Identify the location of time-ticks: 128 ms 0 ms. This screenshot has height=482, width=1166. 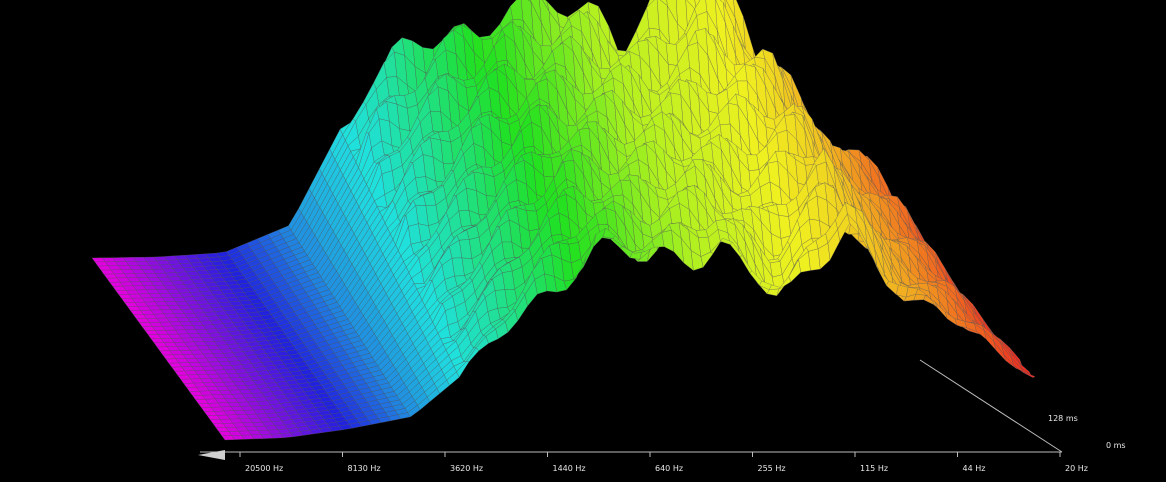
(1087, 432).